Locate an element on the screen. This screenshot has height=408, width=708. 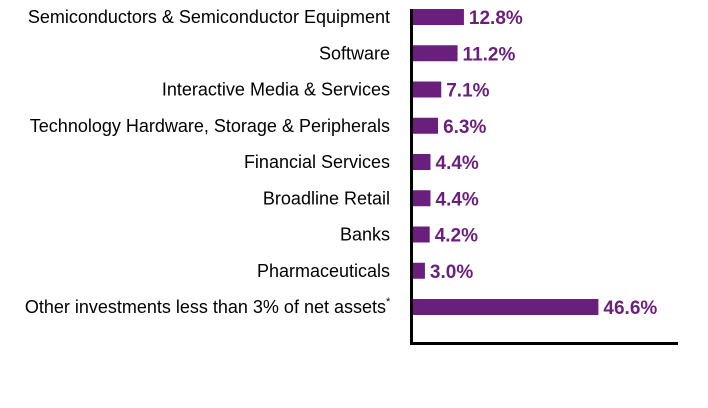
category-label: Pharmaceuticals is located at coordinates (323, 271).